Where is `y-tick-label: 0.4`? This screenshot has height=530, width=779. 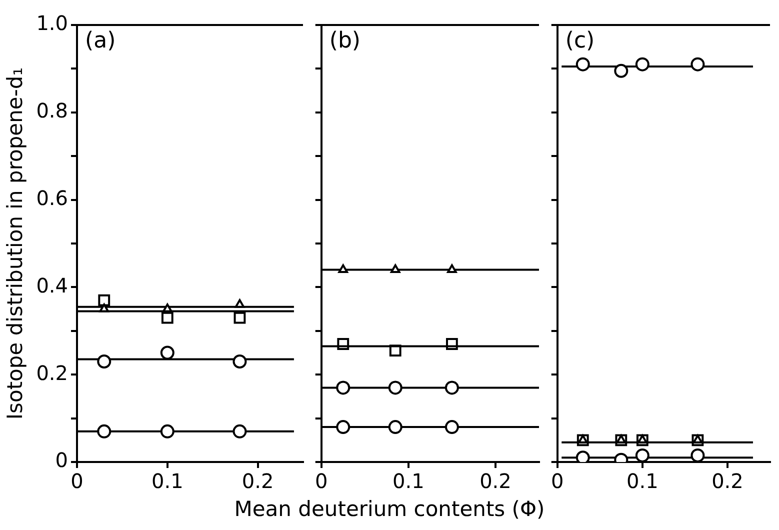 y-tick-label: 0.4 is located at coordinates (52, 285).